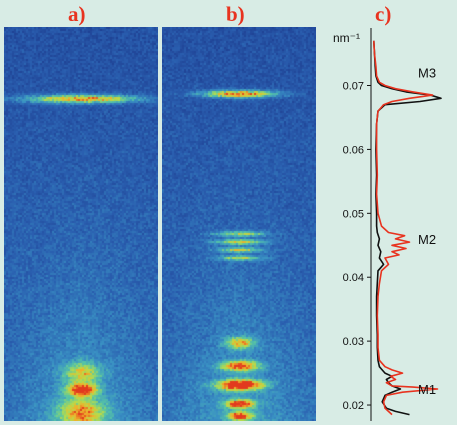 Image resolution: width=457 pixels, height=425 pixels. Describe the element at coordinates (427, 389) in the screenshot. I see `peak-label-m1: M1` at that location.